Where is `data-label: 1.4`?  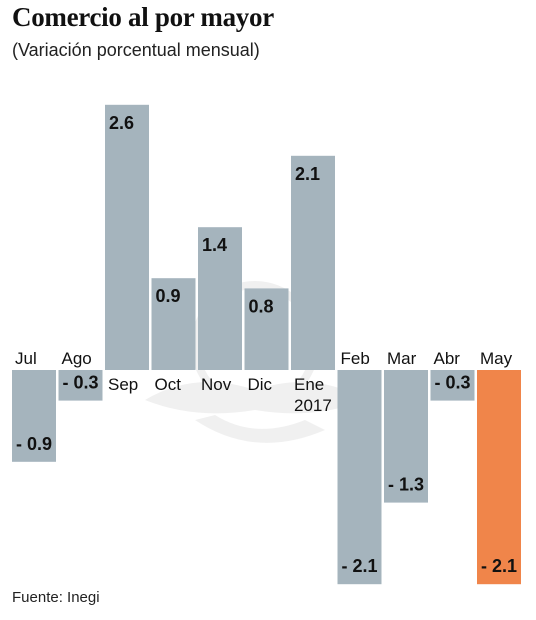
data-label: 1.4 is located at coordinates (214, 245).